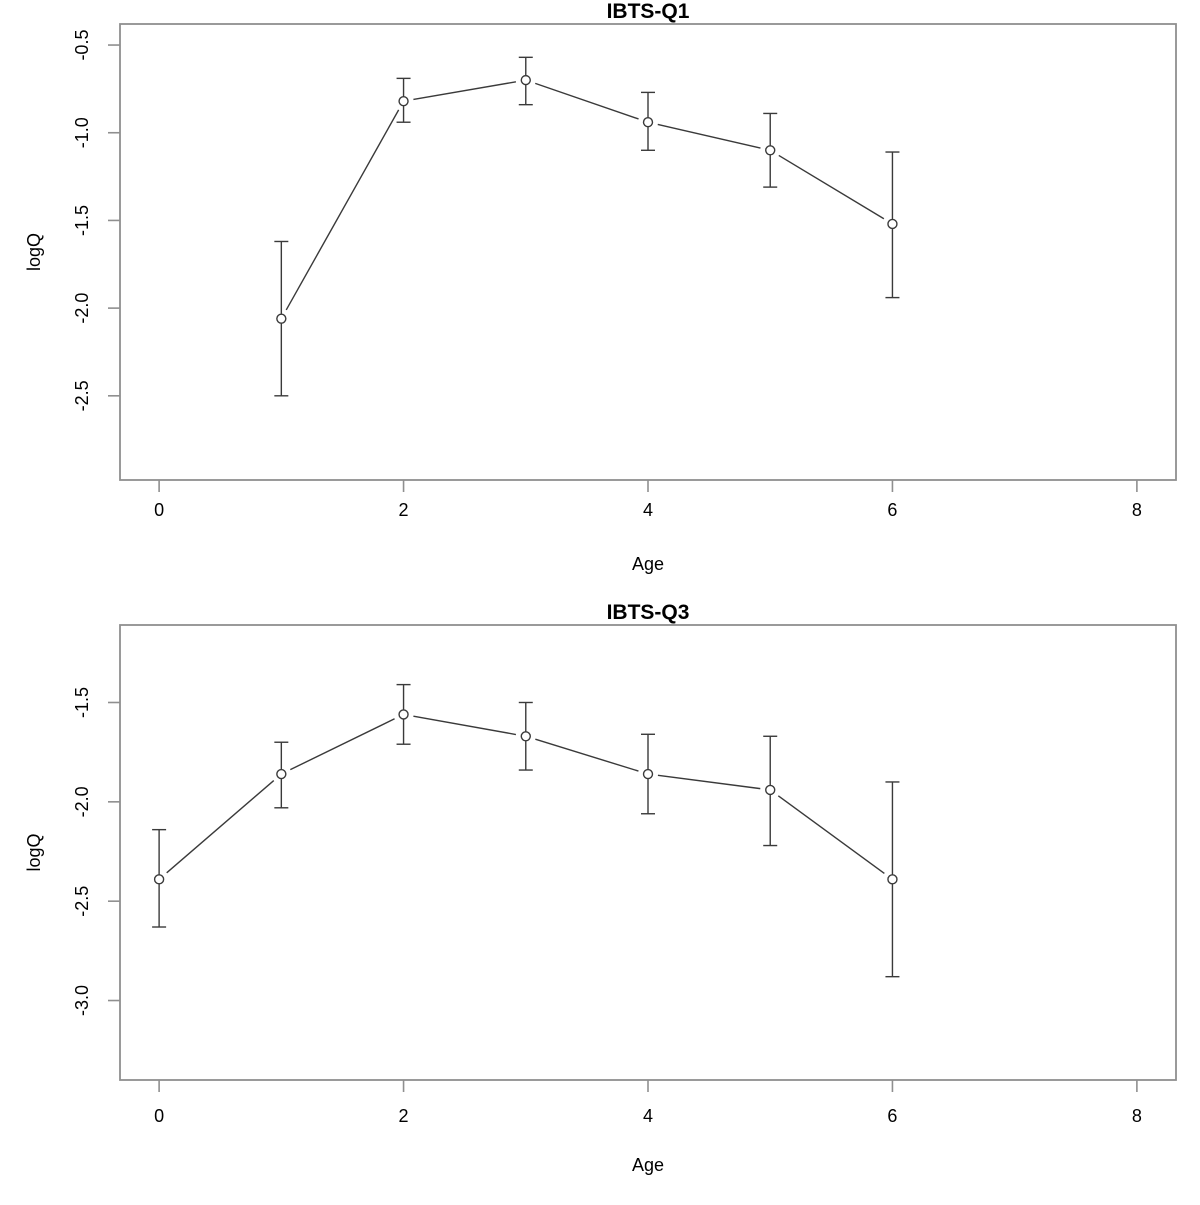 This screenshot has height=1205, width=1200. What do you see at coordinates (82, 132) in the screenshot?
I see `y-tick-label: -1.0` at bounding box center [82, 132].